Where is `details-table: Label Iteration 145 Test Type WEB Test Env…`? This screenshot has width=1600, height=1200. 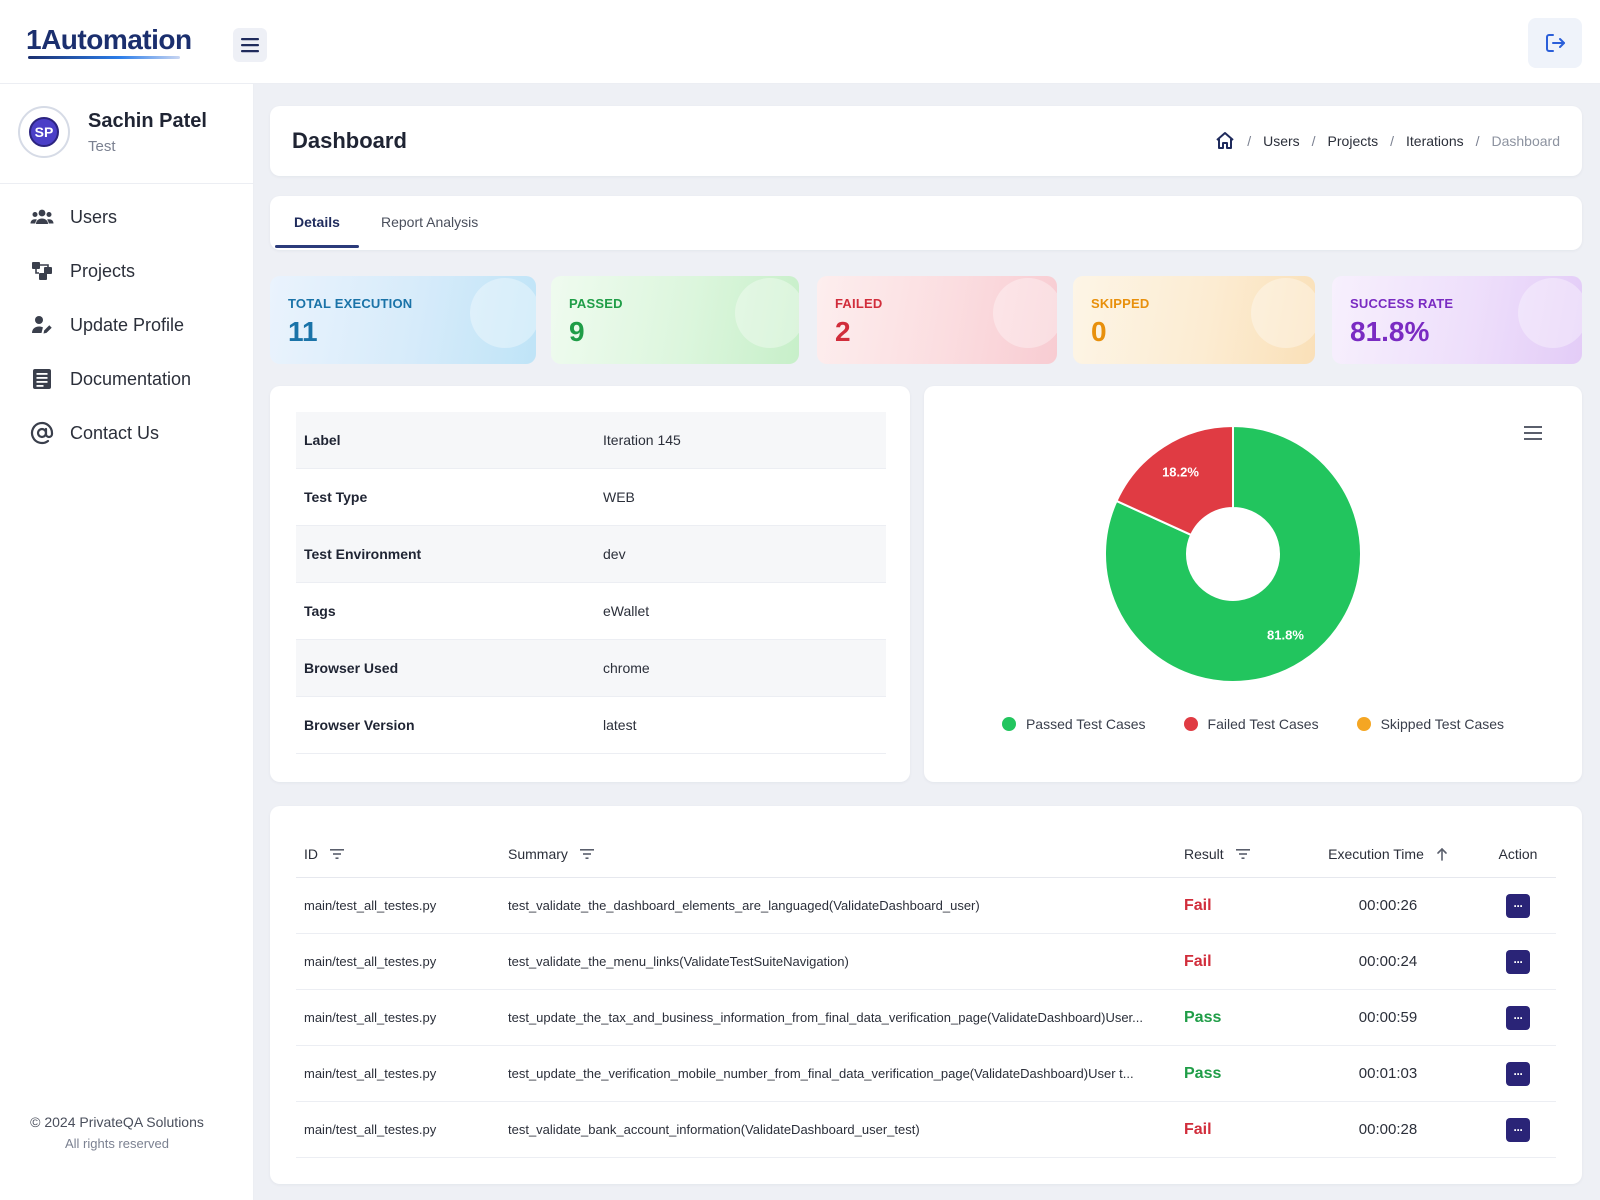
details-table: Label Iteration 145 Test Type WEB Test Env… is located at coordinates (591, 583).